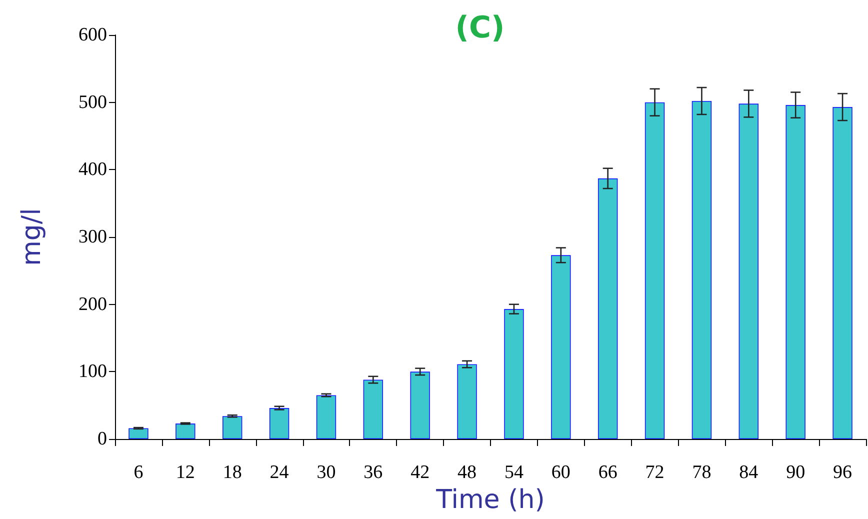 The height and width of the screenshot is (519, 868). Describe the element at coordinates (280, 472) in the screenshot. I see `x-tick-label: 24` at that location.